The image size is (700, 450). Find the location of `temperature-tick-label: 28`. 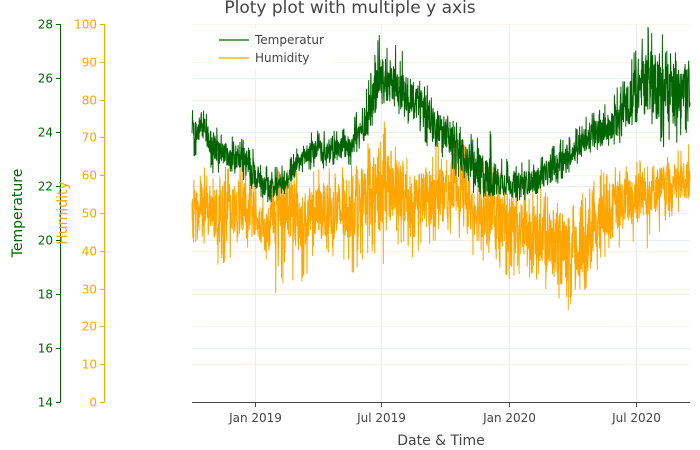

temperature-tick-label: 28 is located at coordinates (45, 25).